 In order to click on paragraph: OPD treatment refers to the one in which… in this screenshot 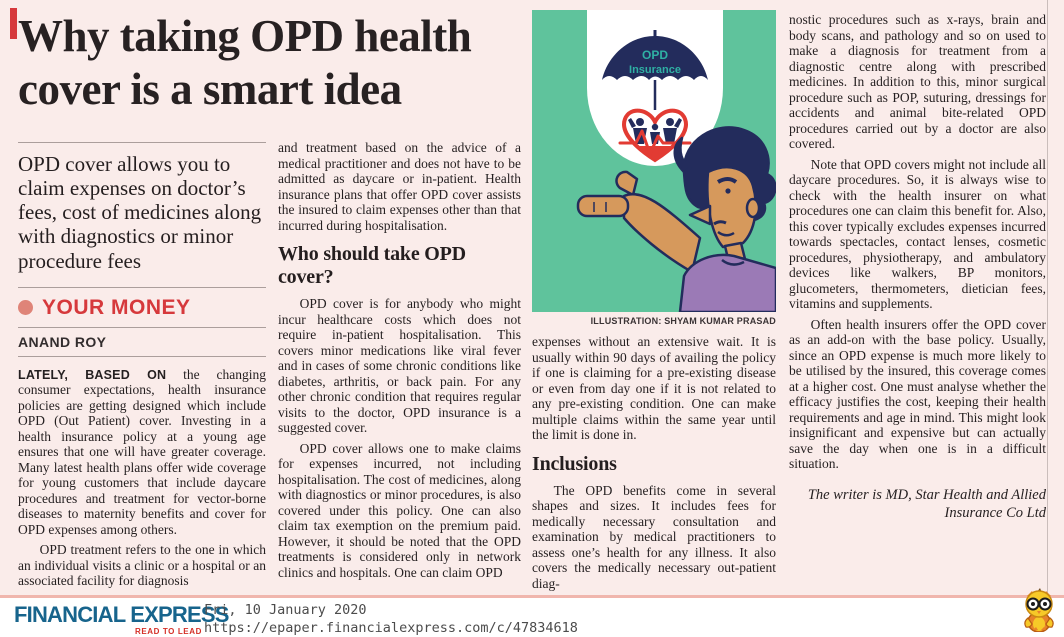, I will do `click(142, 565)`.